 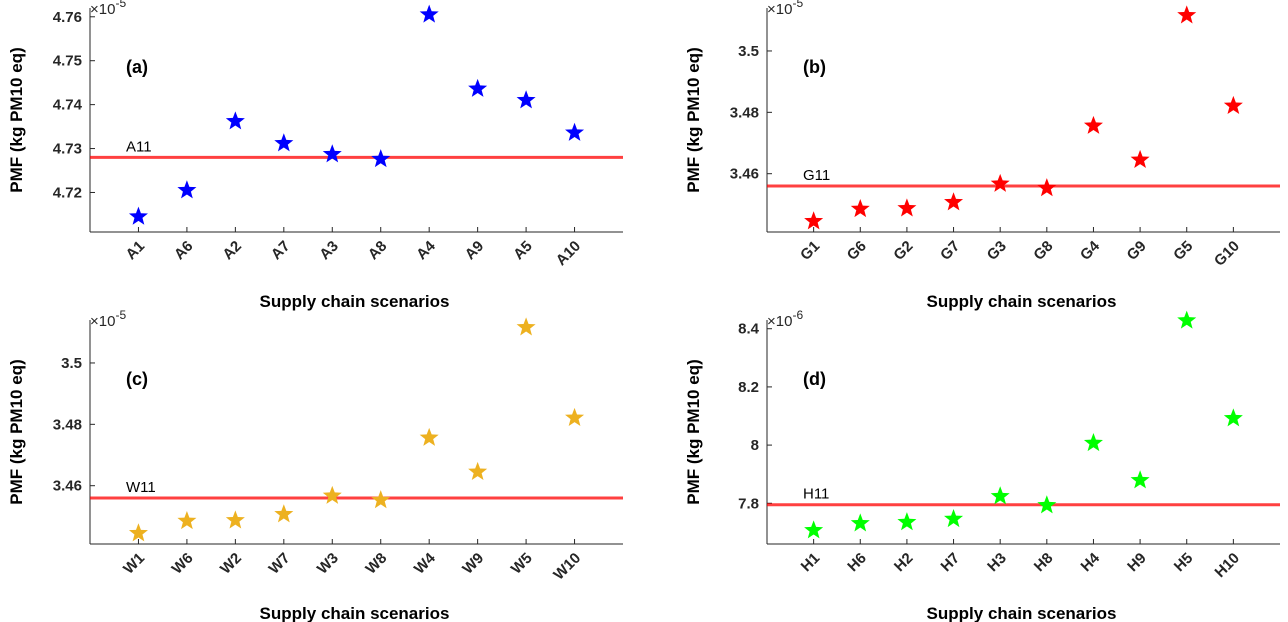 What do you see at coordinates (71, 363) in the screenshot?
I see `y-tick-label: 3.5` at bounding box center [71, 363].